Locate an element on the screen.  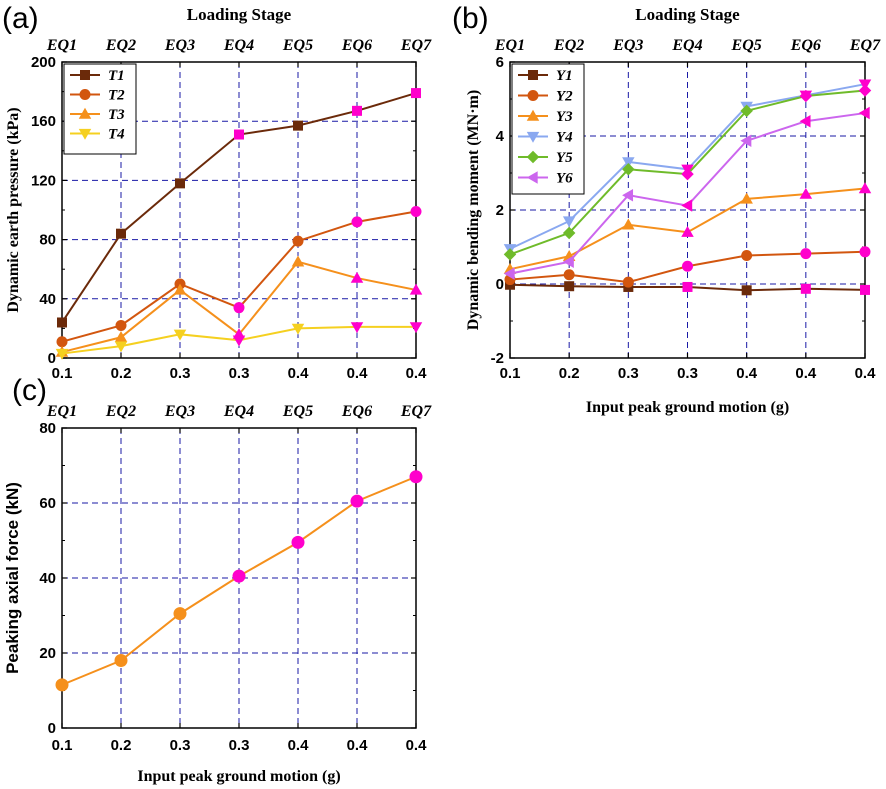
y-tick-label: 60 is located at coordinates (47, 503).